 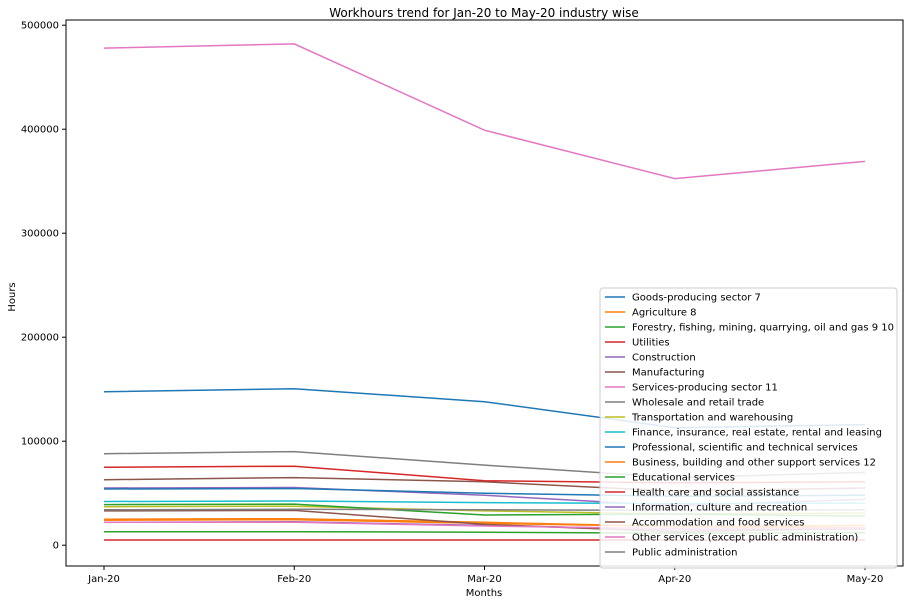 I want to click on y-tick-label: 200000, so click(x=40, y=338).